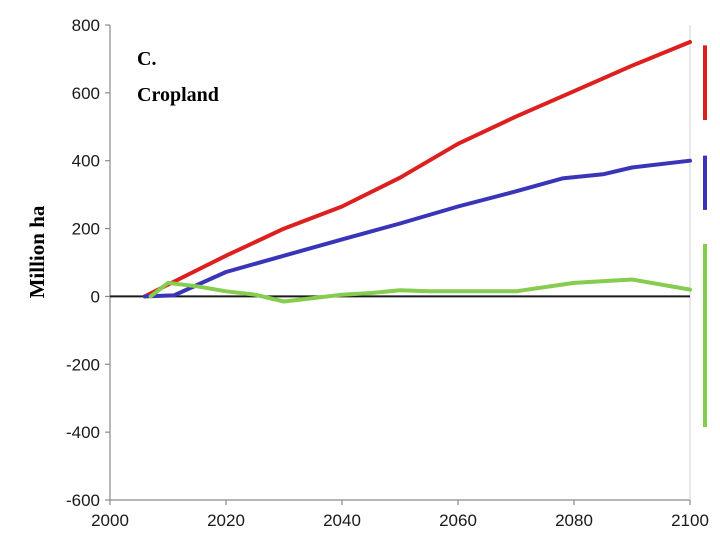 The image size is (720, 535). Describe the element at coordinates (86, 229) in the screenshot. I see `y-tick-label: 200` at that location.